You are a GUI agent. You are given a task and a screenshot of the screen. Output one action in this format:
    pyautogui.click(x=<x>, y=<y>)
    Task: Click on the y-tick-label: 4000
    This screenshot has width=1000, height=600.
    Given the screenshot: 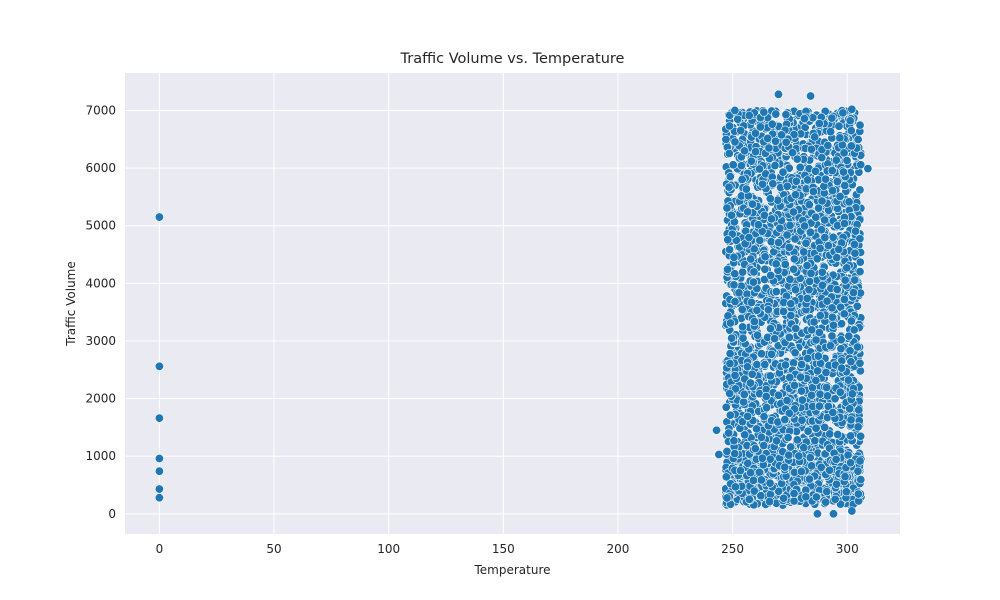 What is the action you would take?
    pyautogui.click(x=100, y=283)
    